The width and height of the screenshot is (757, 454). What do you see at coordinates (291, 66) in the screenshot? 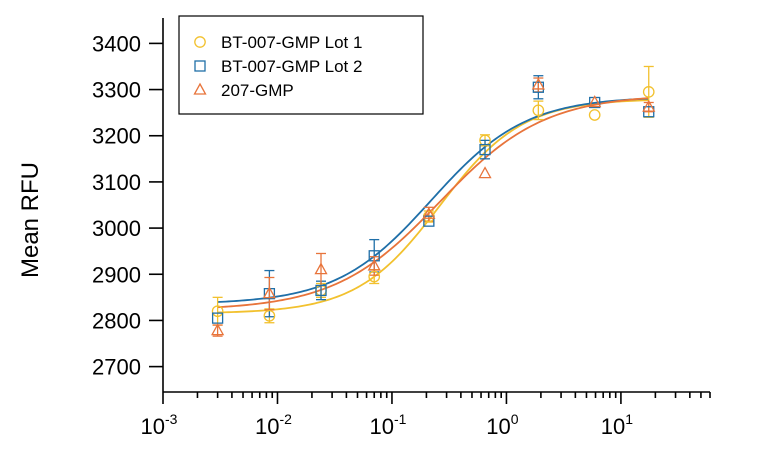
I see `legend-label: BT-007-GMP Lot 2` at bounding box center [291, 66].